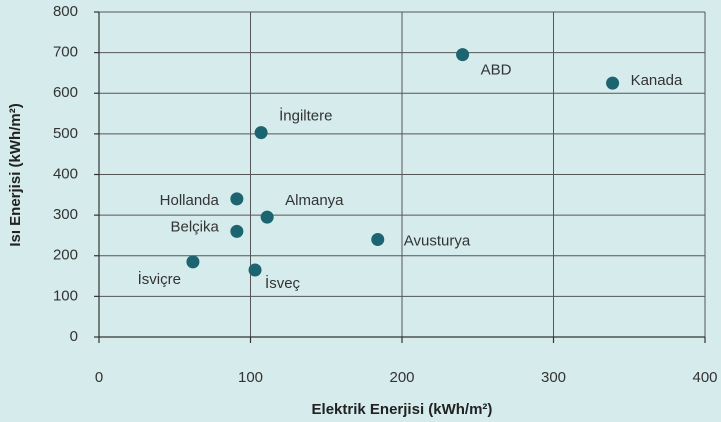 The image size is (721, 422). Describe the element at coordinates (159, 279) in the screenshot. I see `point-label: İsviçre` at that location.